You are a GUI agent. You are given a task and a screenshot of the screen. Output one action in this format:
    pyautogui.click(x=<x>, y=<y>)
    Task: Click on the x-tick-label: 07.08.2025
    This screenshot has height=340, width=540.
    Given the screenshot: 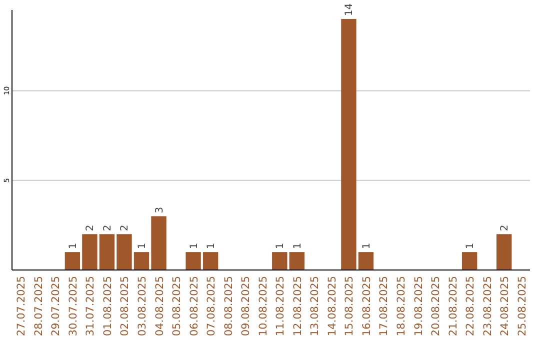 What is the action you would take?
    pyautogui.click(x=212, y=306)
    